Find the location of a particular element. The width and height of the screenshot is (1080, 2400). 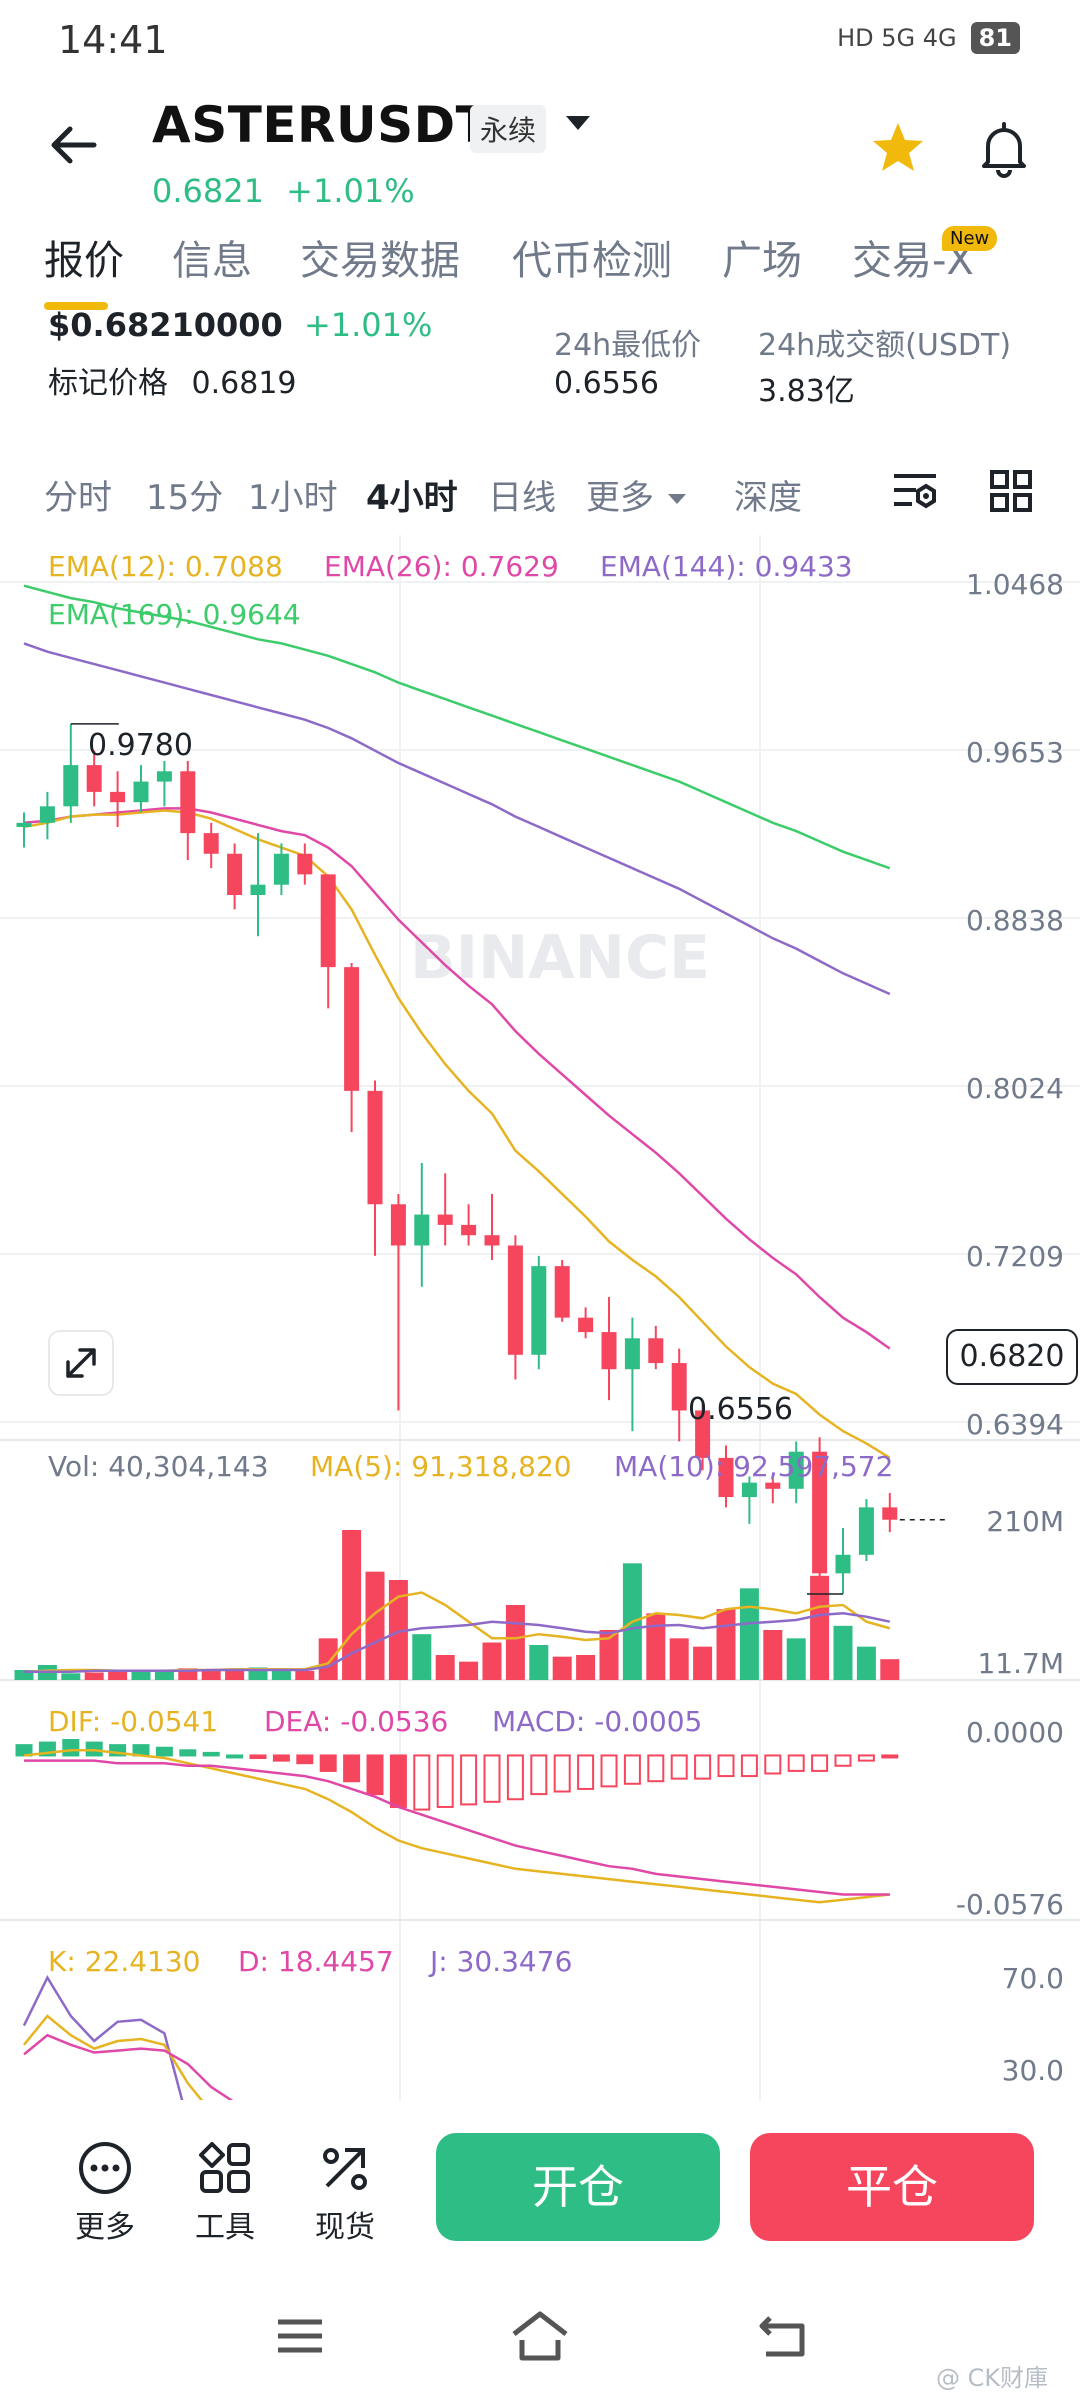

spot-button: 现货 is located at coordinates (345, 2192).